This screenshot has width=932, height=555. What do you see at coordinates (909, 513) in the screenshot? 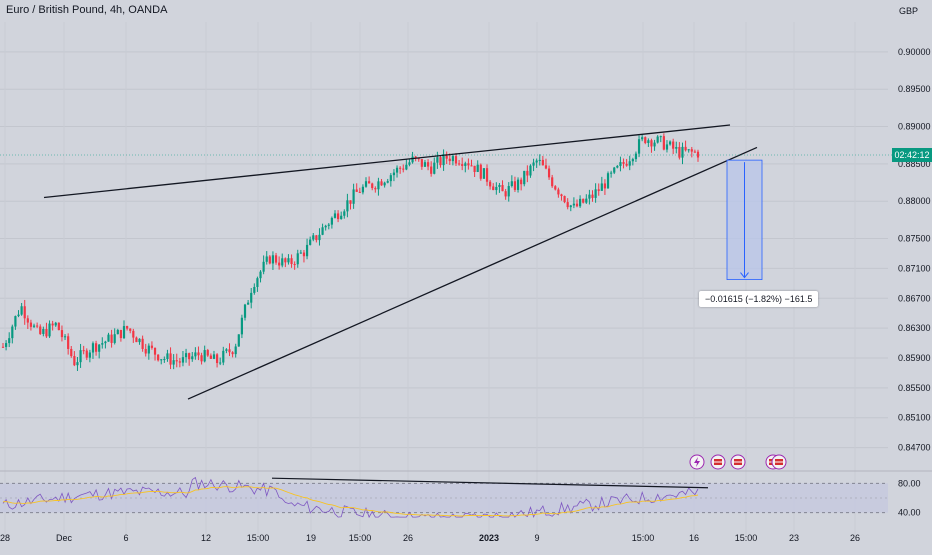
I see `rsi-level-label: 40.00` at bounding box center [909, 513].